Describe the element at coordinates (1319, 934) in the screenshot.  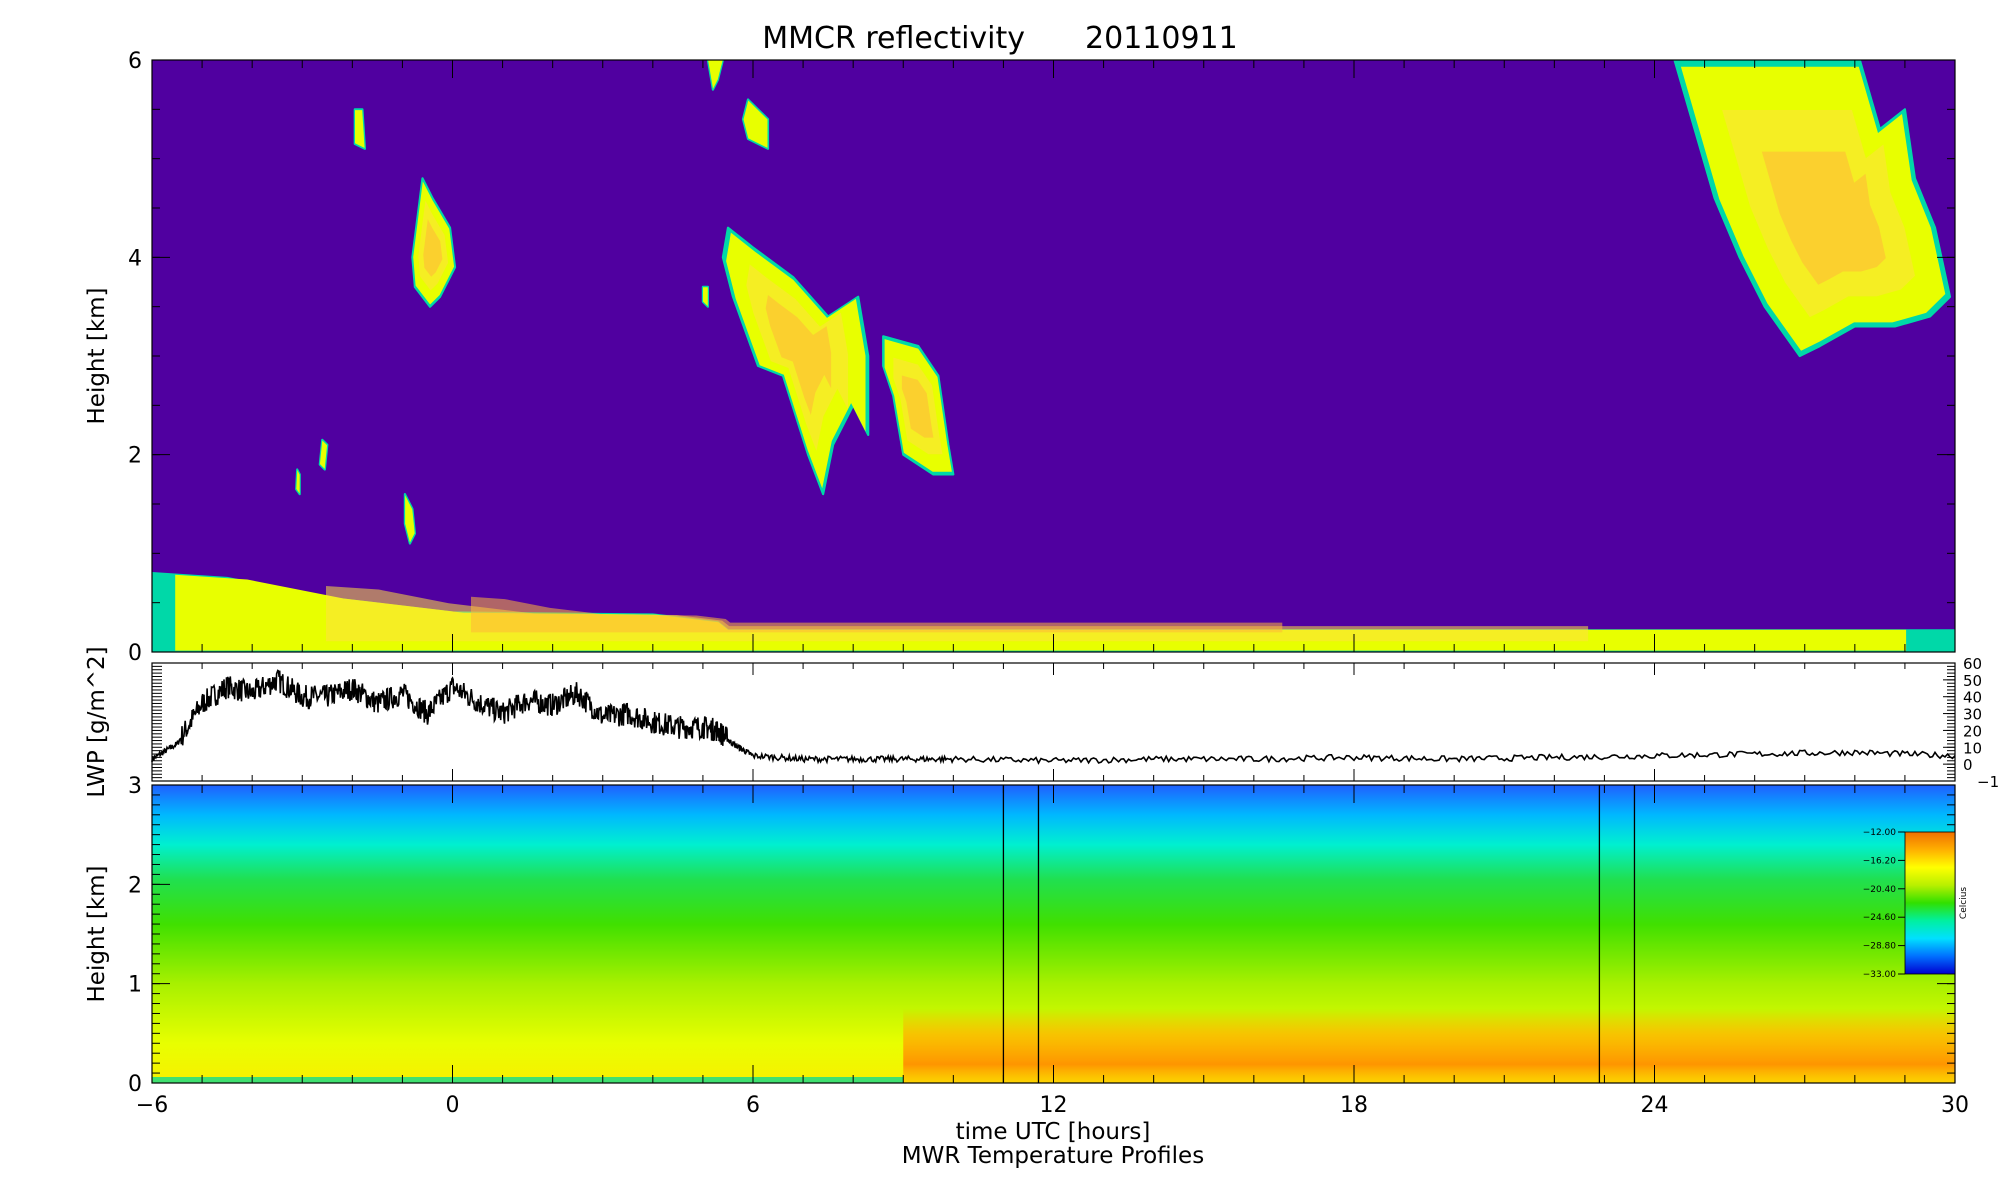
I see `vertical-markers` at that location.